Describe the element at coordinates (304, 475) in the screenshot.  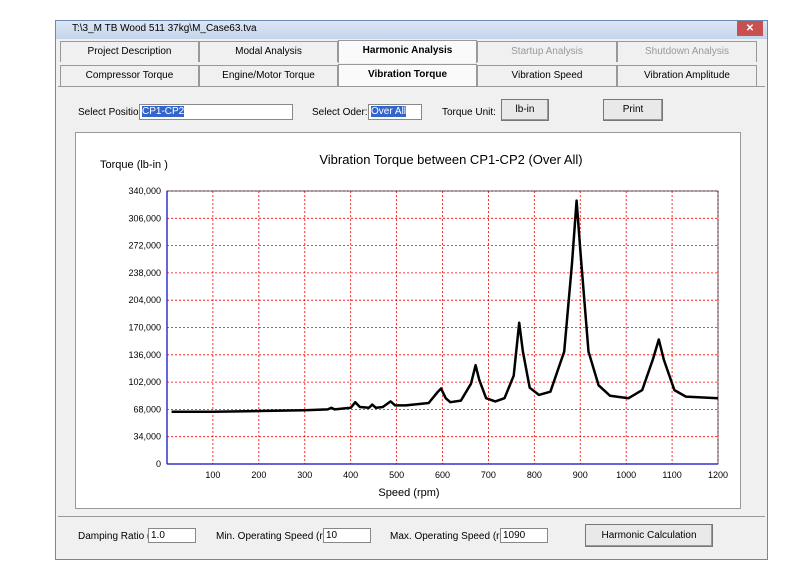
I see `x-tick-label: 300` at that location.